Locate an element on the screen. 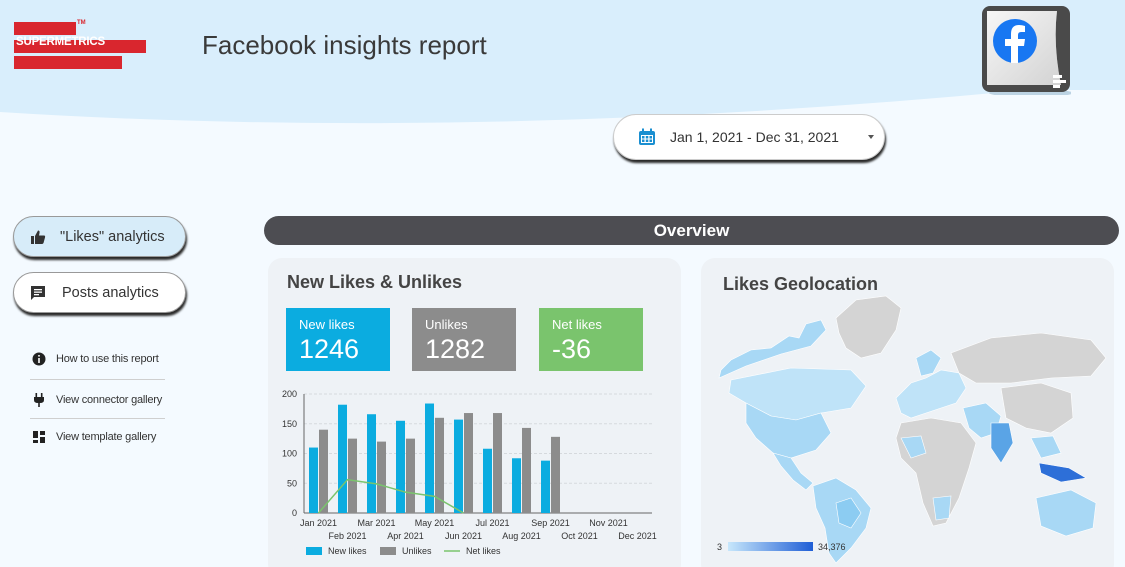 The image size is (1125, 567). x-tick-label: Aug 2021 is located at coordinates (521, 536).